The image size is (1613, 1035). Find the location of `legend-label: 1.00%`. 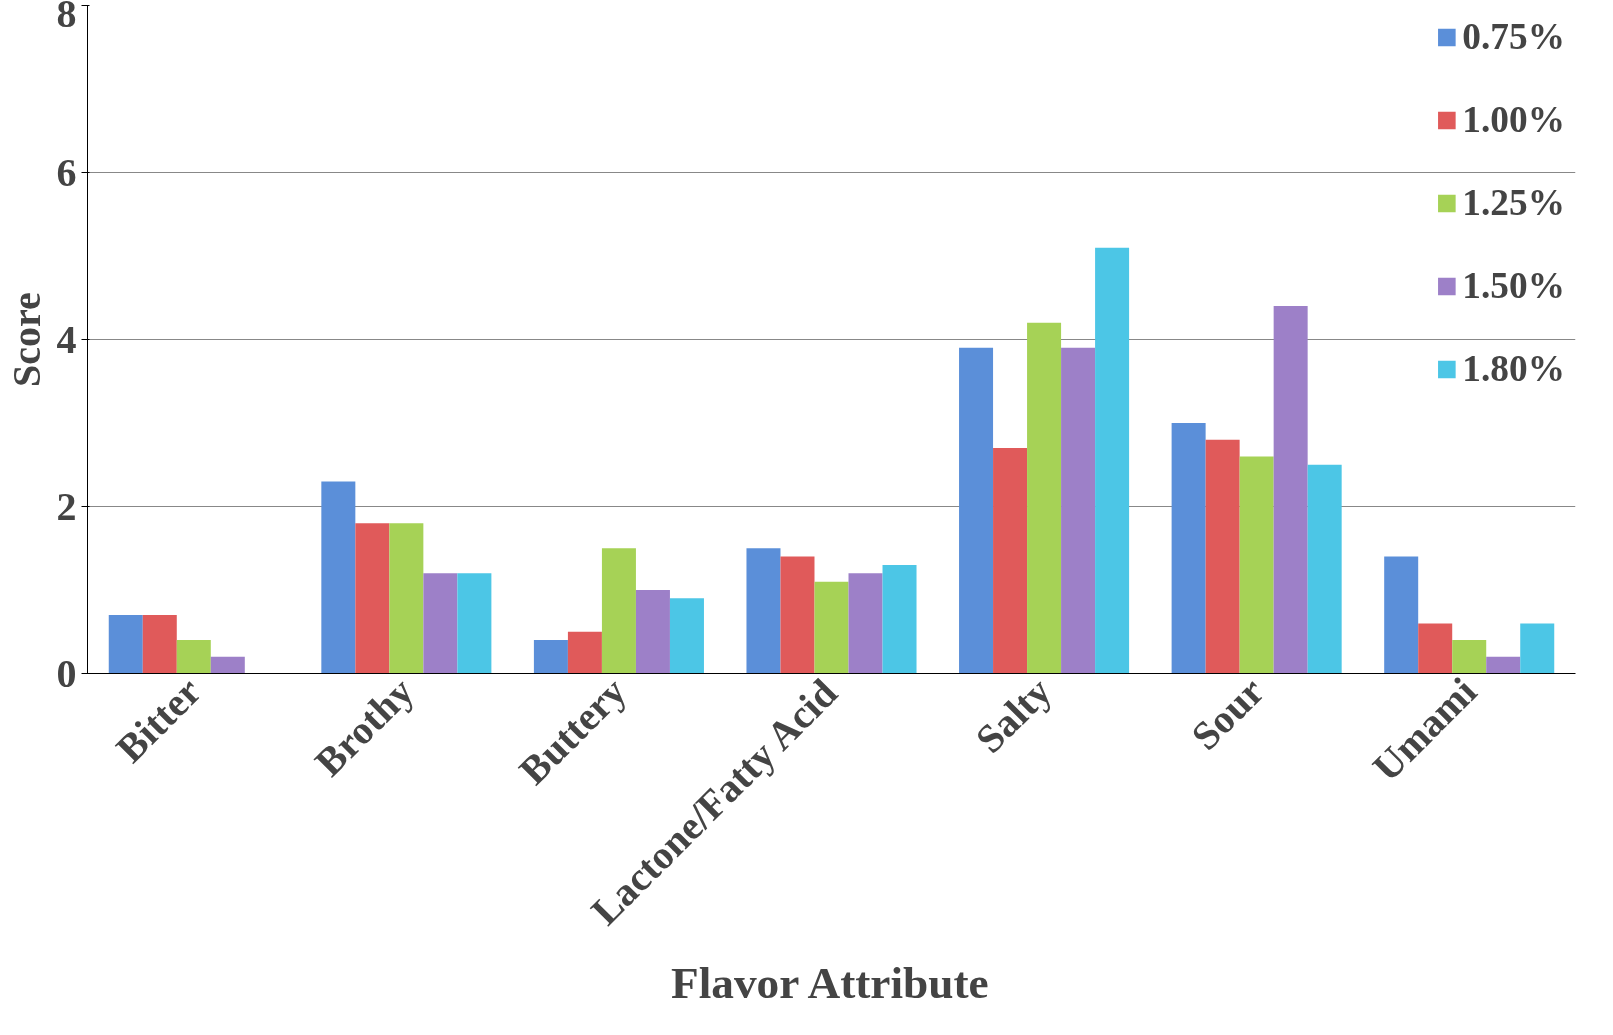

legend-label: 1.00% is located at coordinates (1513, 119).